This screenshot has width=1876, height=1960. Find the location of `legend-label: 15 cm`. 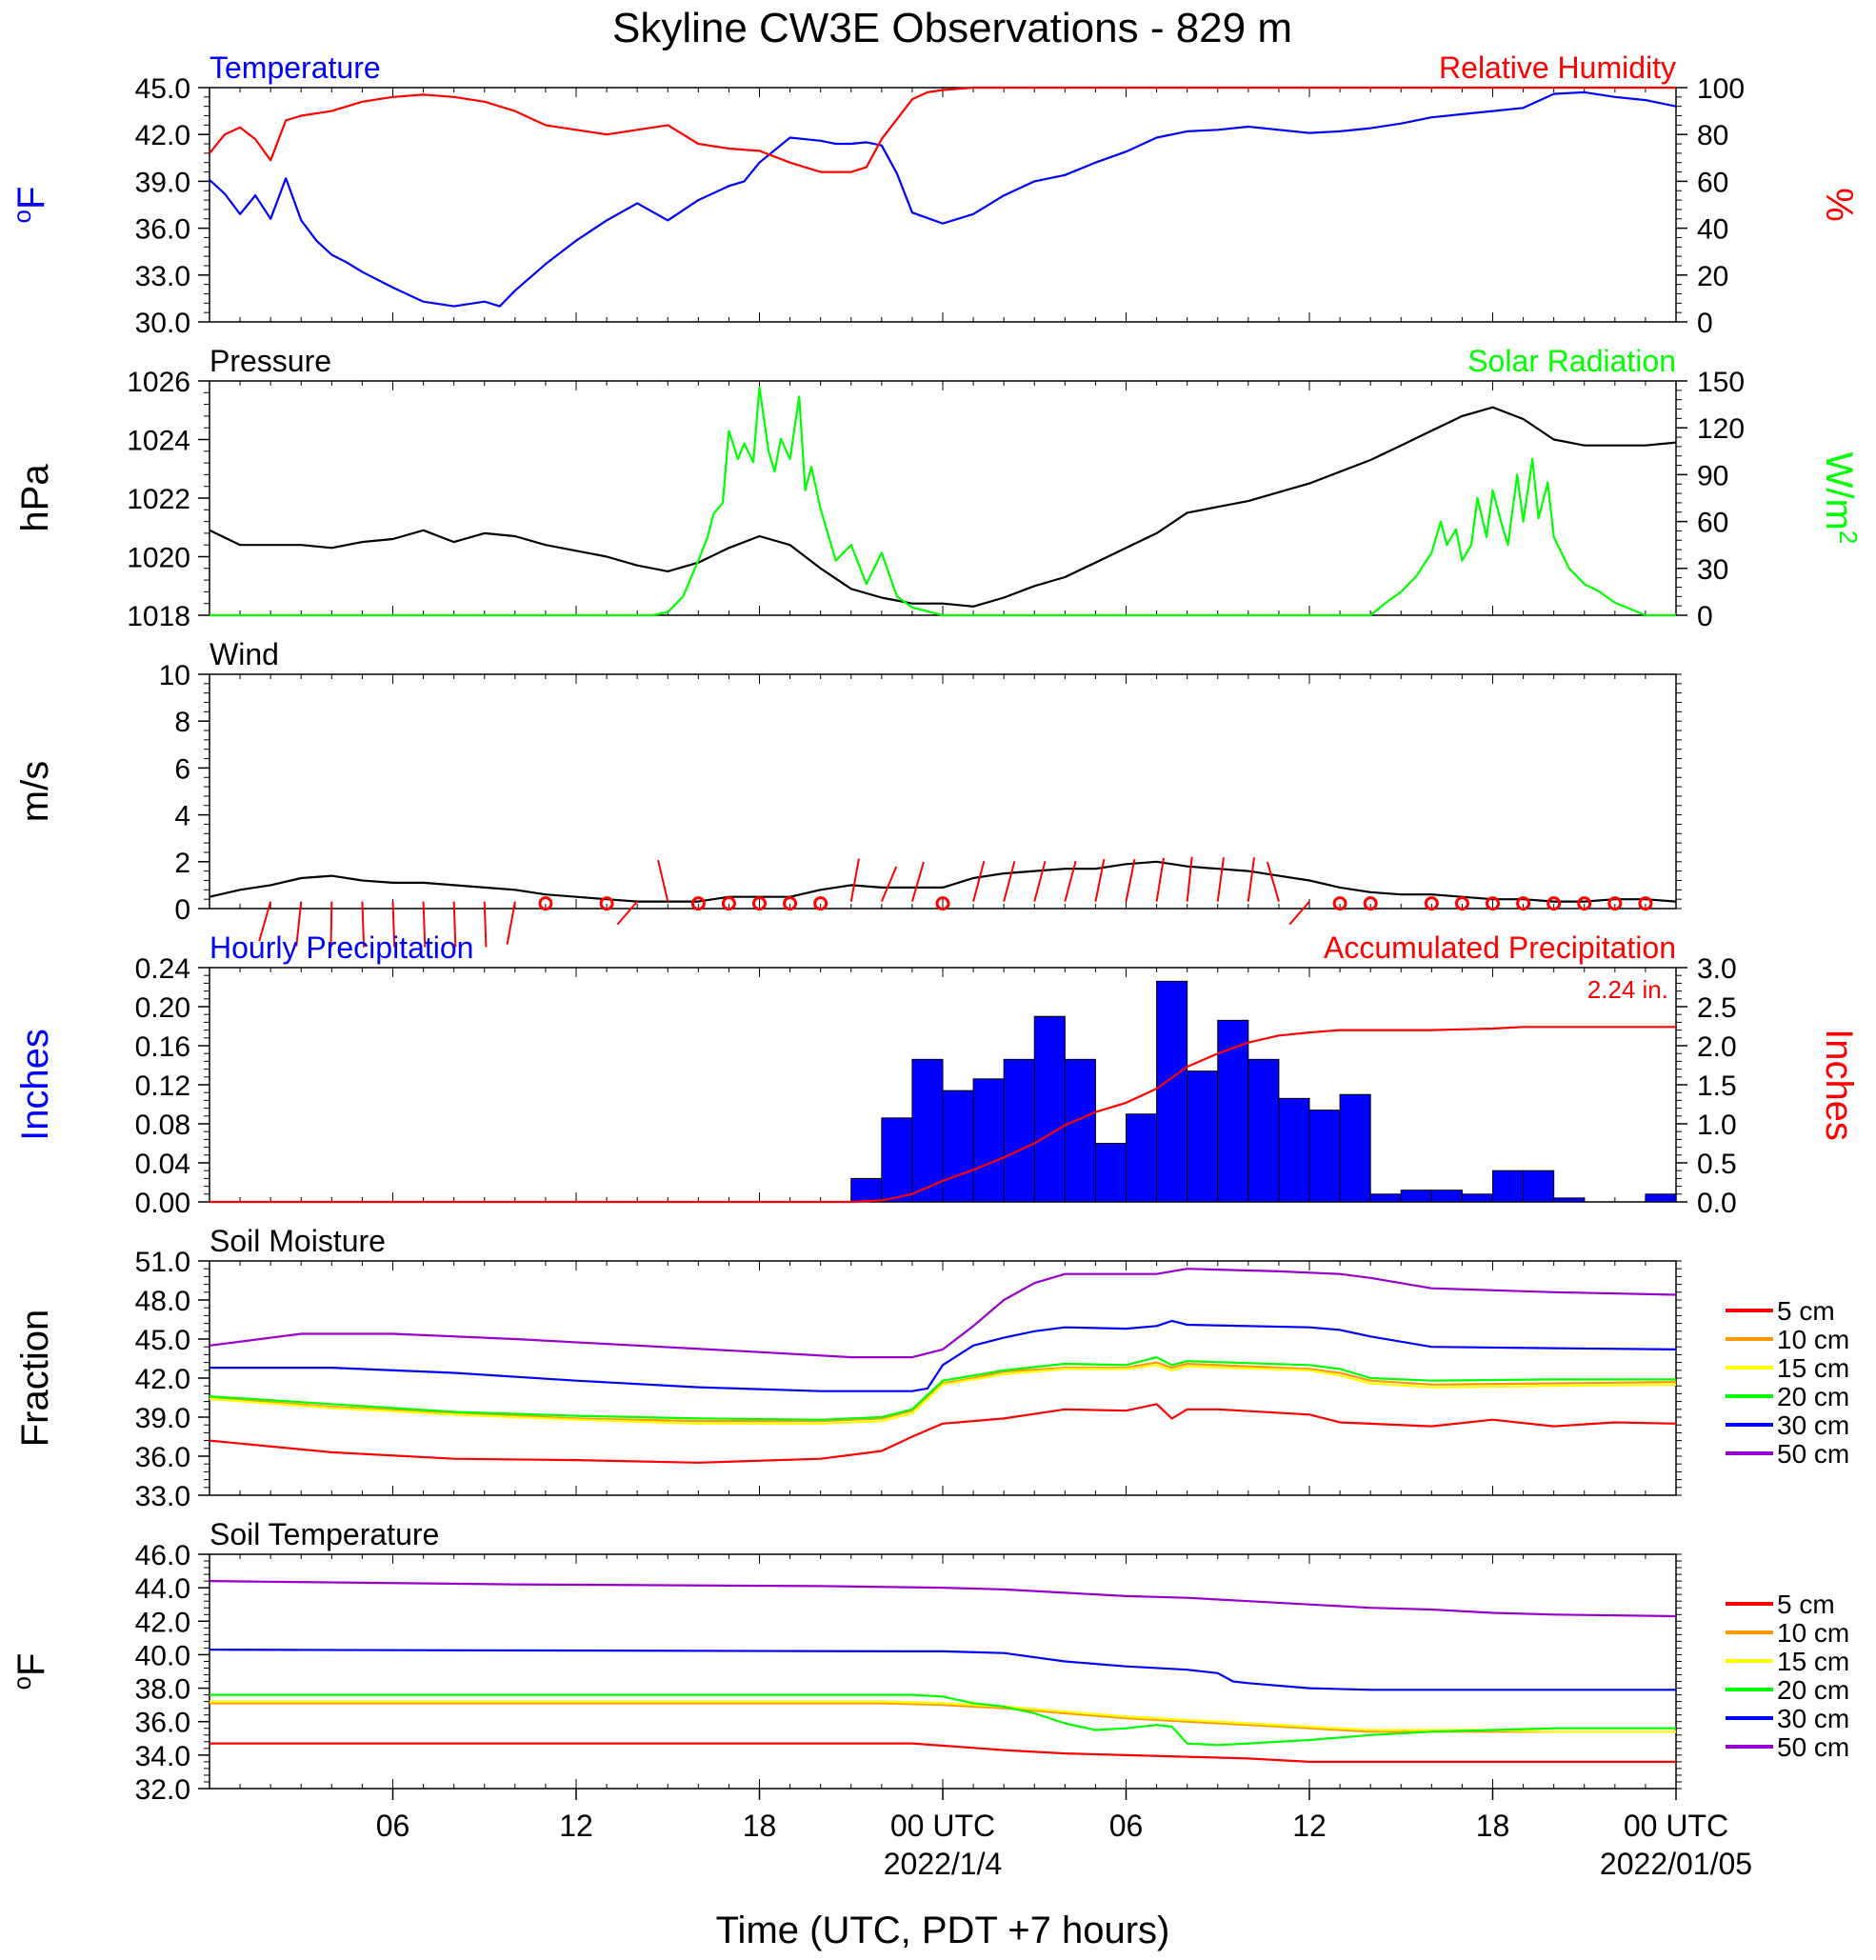

legend-label: 15 cm is located at coordinates (1813, 1661).